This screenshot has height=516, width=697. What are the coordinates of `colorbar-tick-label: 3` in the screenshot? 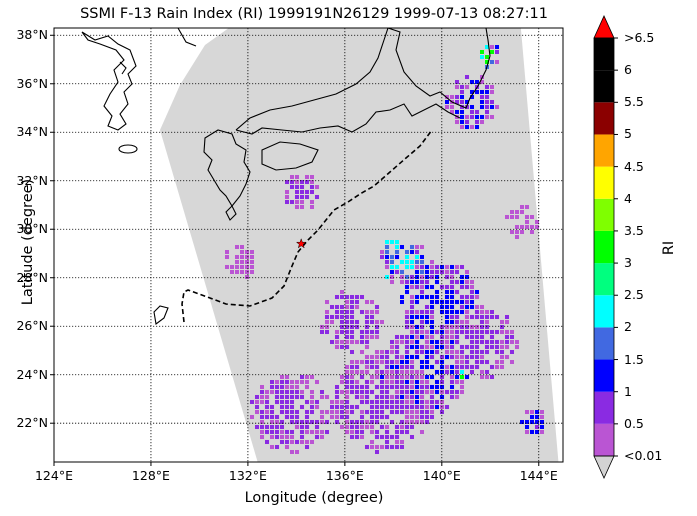 It's located at (628, 263).